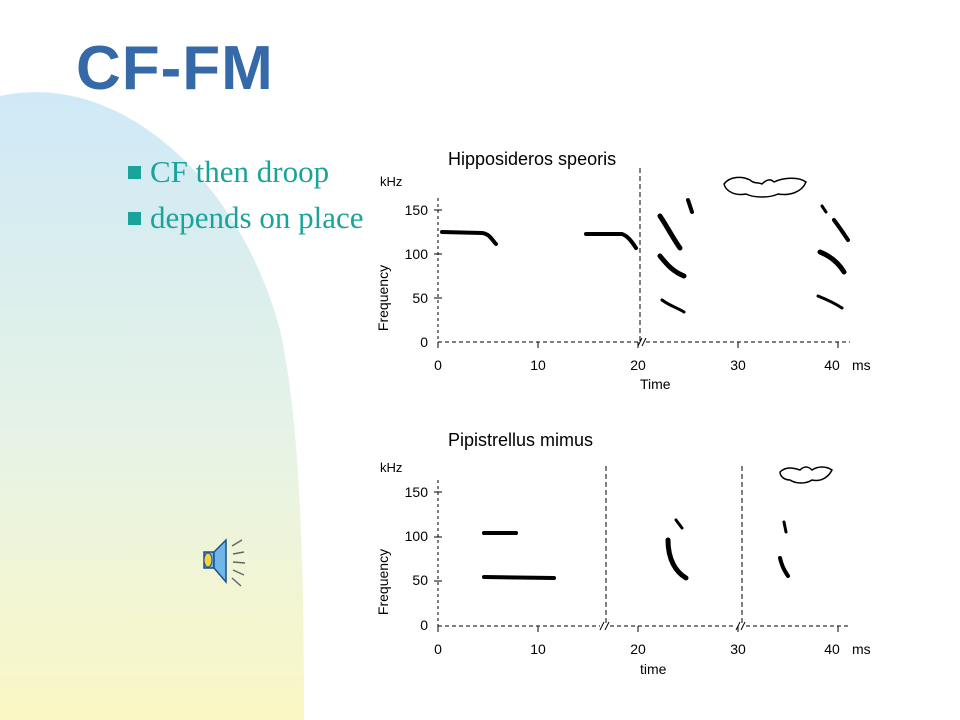 Image resolution: width=960 pixels, height=720 pixels. Describe the element at coordinates (532, 159) in the screenshot. I see `figure-title: Hipposideros speoris` at that location.